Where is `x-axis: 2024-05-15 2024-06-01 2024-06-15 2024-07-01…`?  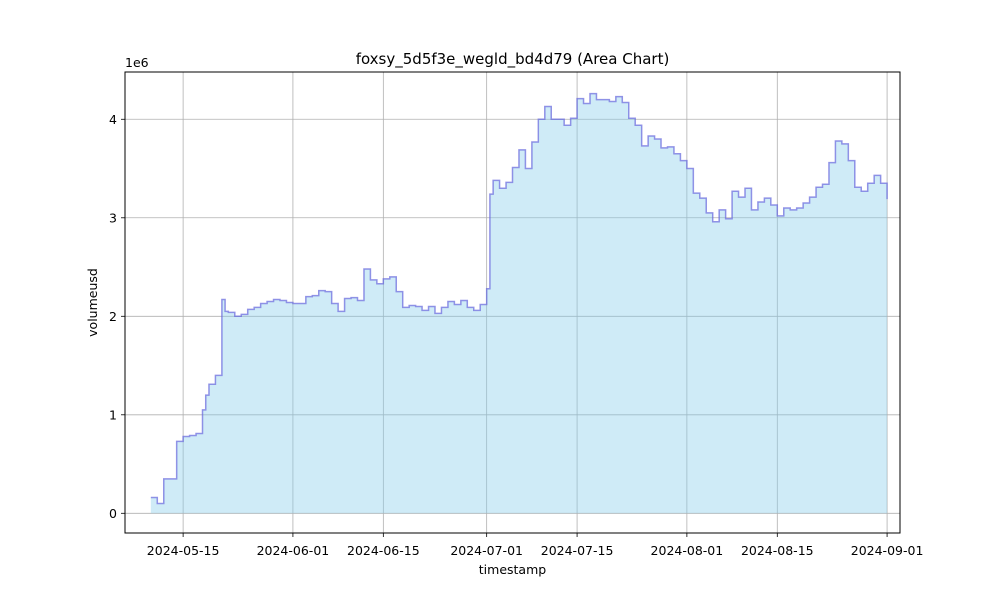 x-axis: 2024-05-15 2024-06-01 2024-06-15 2024-07-01… is located at coordinates (535, 545).